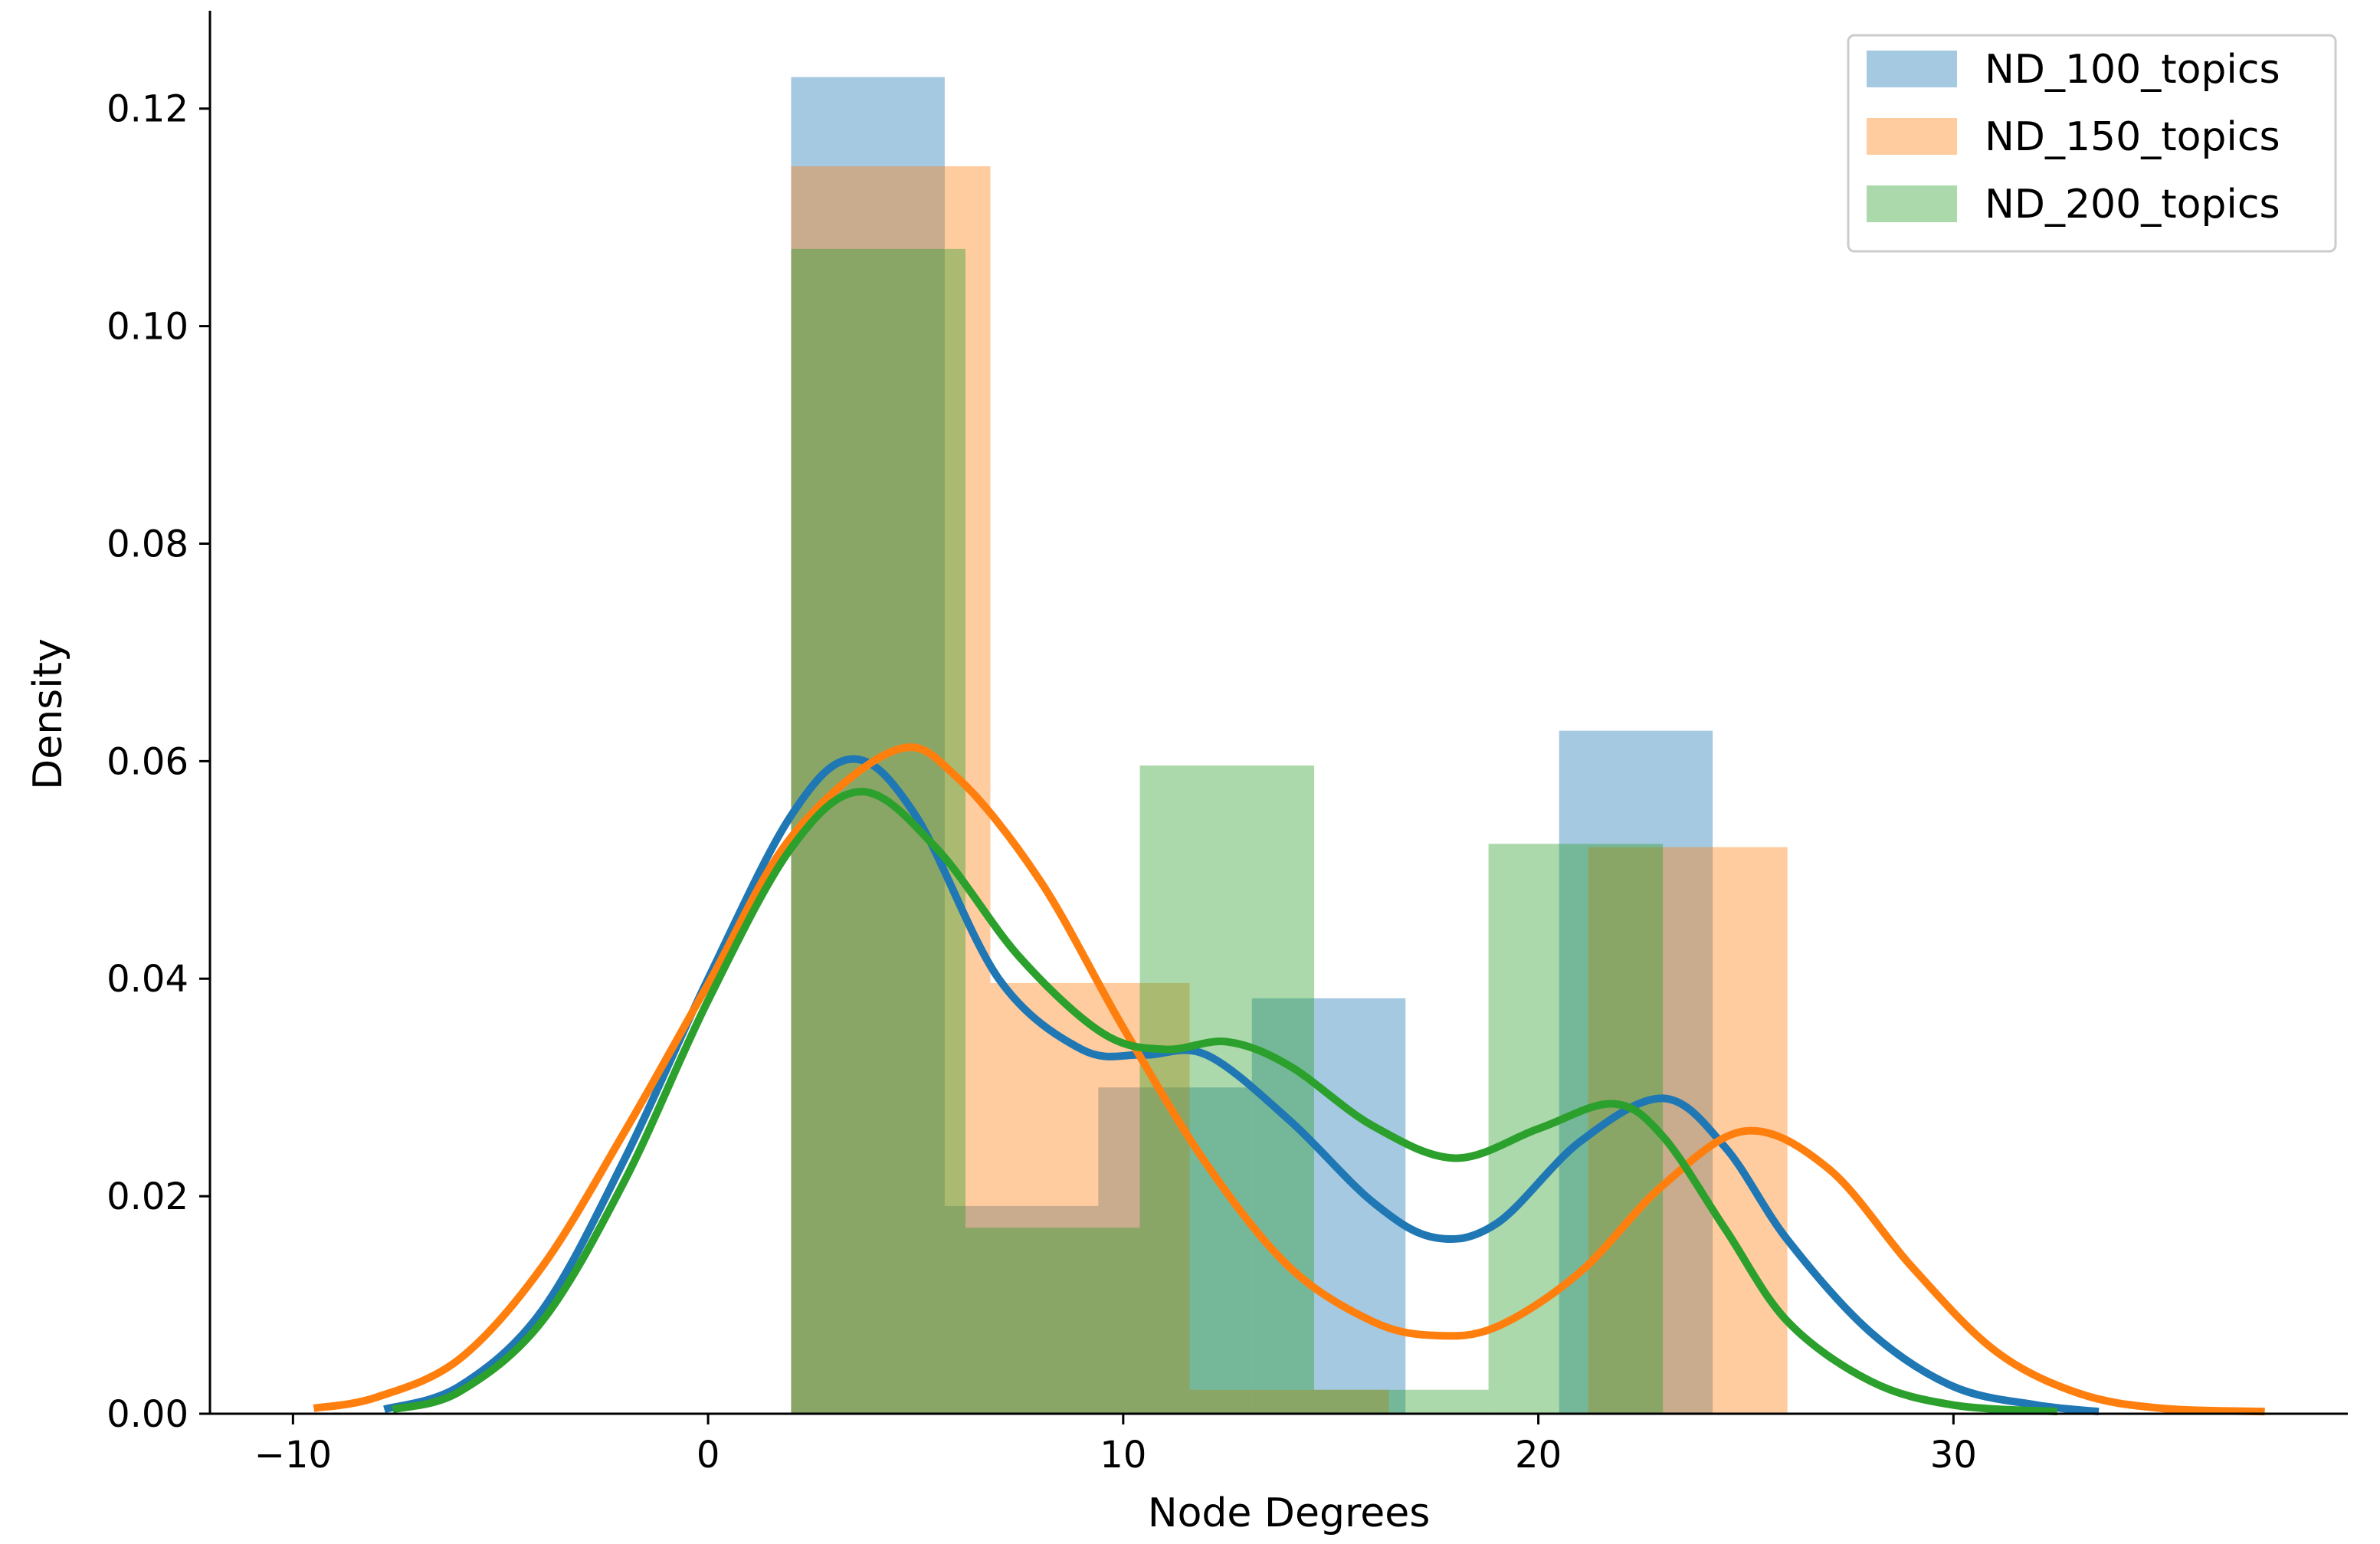 This screenshot has height=1544, width=2380. Describe the element at coordinates (2132, 137) in the screenshot. I see `legend-label-2: ND_150_topics` at that location.